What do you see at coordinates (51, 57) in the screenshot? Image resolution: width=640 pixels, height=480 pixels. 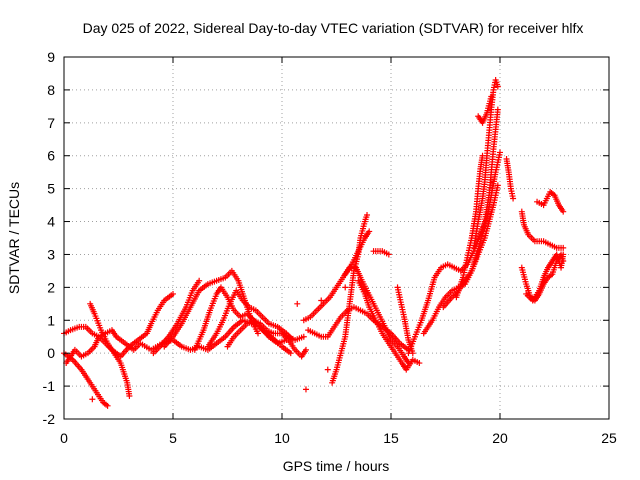 I see `y-tick-label: 9` at bounding box center [51, 57].